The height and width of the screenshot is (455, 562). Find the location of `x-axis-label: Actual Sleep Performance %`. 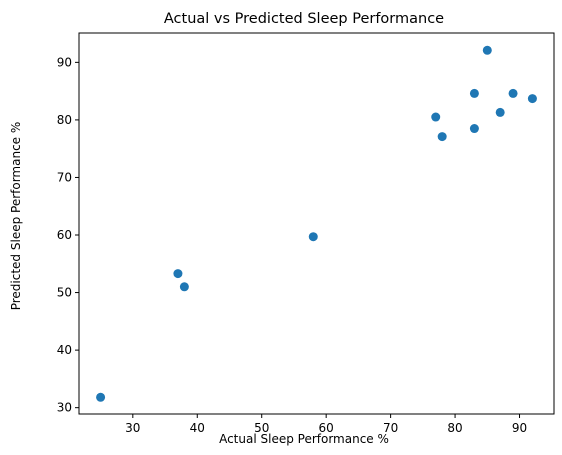

x-axis-label: Actual Sleep Performance % is located at coordinates (304, 439).